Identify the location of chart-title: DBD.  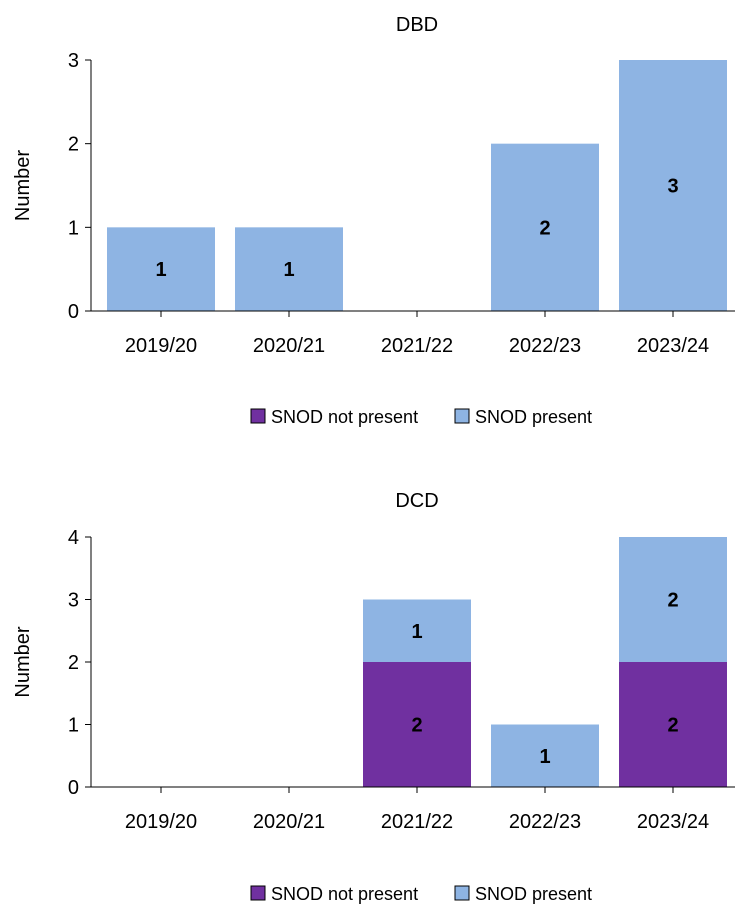
(417, 25).